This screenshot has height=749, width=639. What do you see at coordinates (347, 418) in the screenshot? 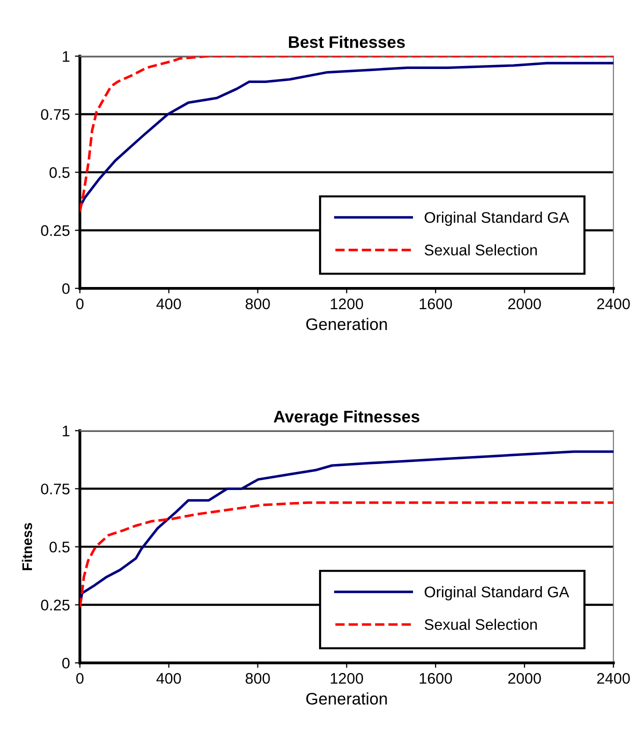
I see `chart-title: Average Fitnesses` at bounding box center [347, 418].